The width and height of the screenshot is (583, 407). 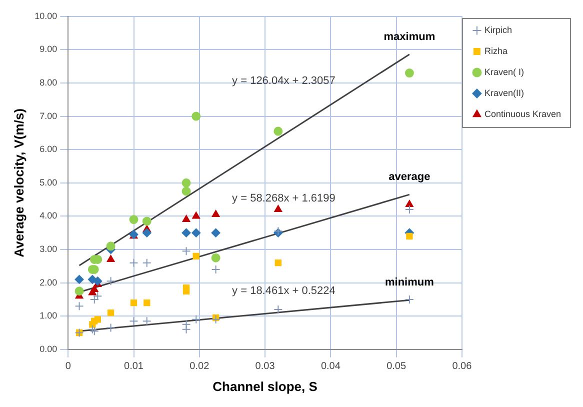 I want to click on x-tick-label: 0, so click(x=68, y=366).